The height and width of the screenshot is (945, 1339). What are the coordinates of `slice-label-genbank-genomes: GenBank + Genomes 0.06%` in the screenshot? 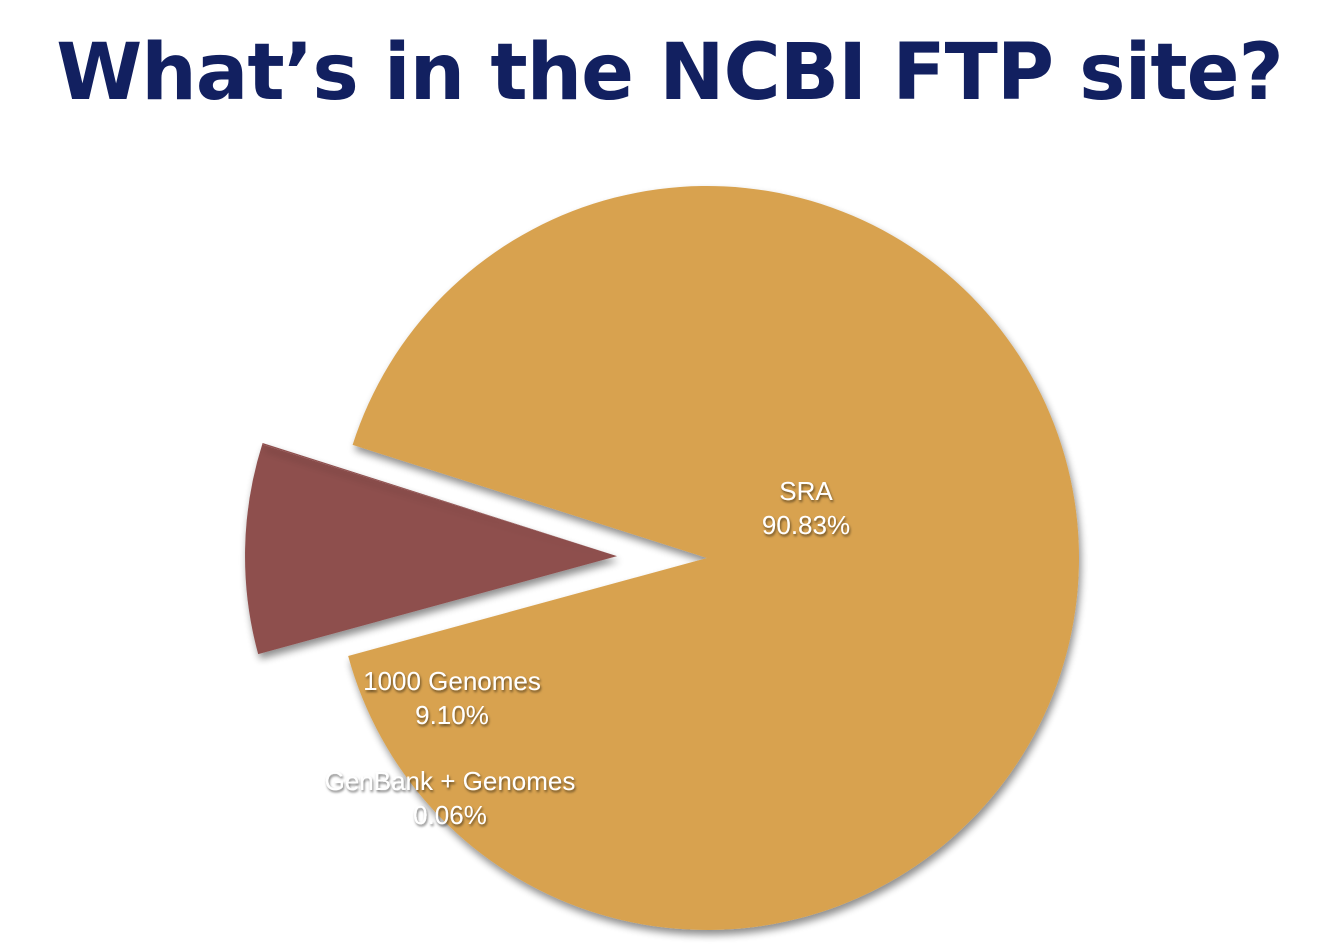 It's located at (450, 798).